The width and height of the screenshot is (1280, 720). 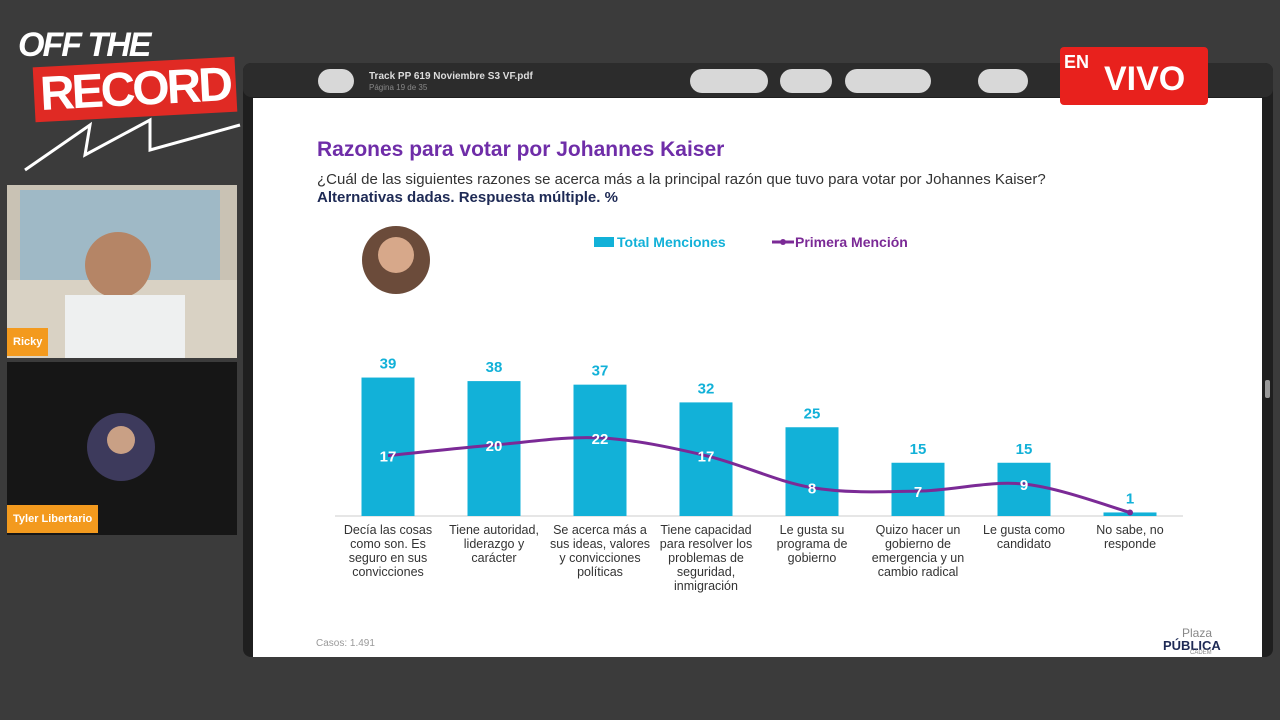 What do you see at coordinates (1130, 537) in the screenshot?
I see `x-tick-label: No sabe, no responde` at bounding box center [1130, 537].